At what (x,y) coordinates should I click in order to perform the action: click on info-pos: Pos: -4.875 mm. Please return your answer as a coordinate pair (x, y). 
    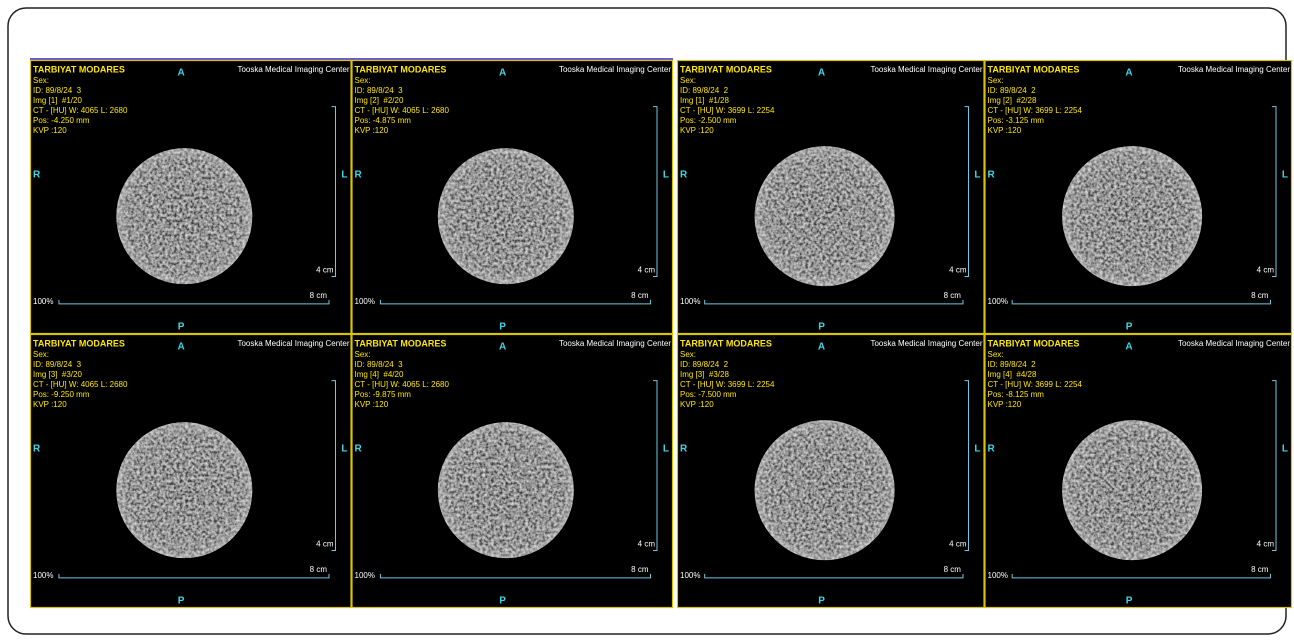
    Looking at the image, I should click on (383, 120).